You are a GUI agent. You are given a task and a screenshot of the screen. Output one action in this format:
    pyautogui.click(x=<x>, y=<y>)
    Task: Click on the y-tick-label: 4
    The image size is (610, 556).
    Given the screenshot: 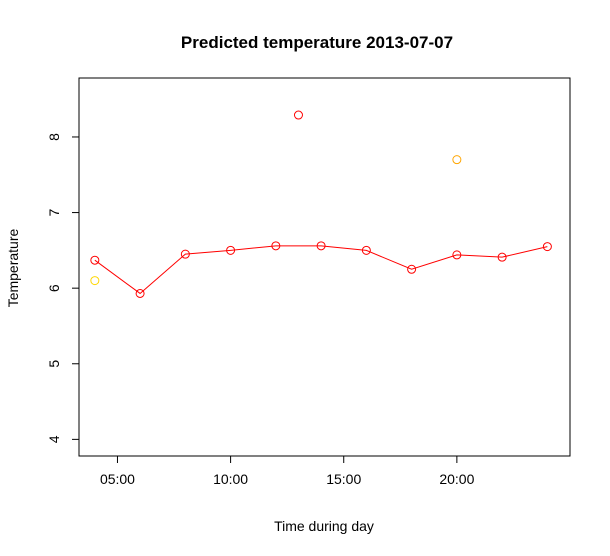 What is the action you would take?
    pyautogui.click(x=54, y=439)
    